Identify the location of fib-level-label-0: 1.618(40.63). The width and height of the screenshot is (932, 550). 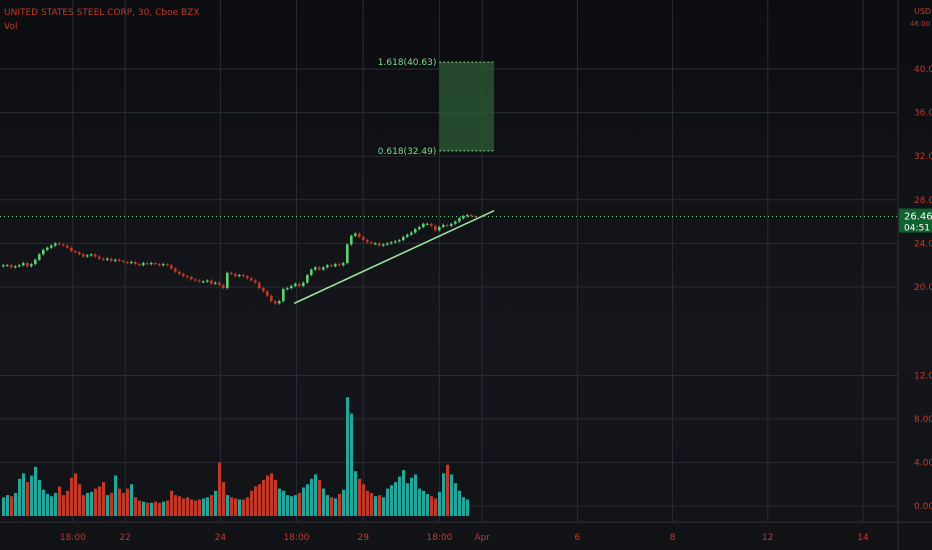
(407, 63).